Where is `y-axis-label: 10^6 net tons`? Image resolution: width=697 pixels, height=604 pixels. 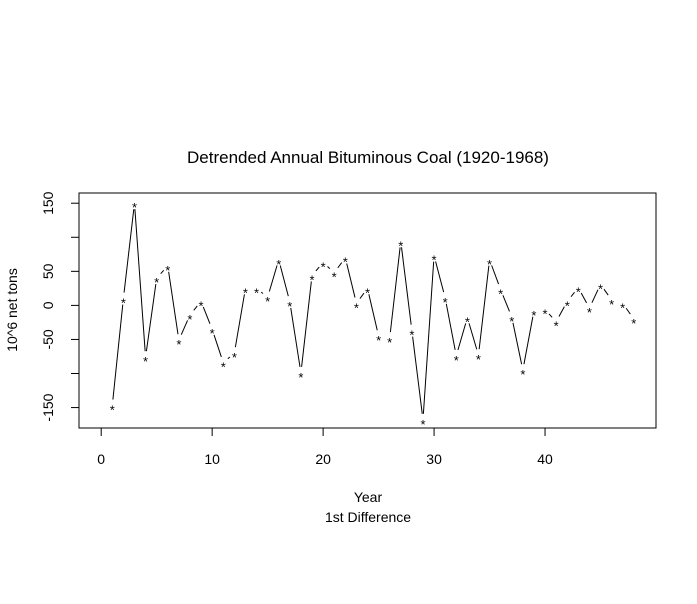
y-axis-label: 10^6 net tons is located at coordinates (12, 310).